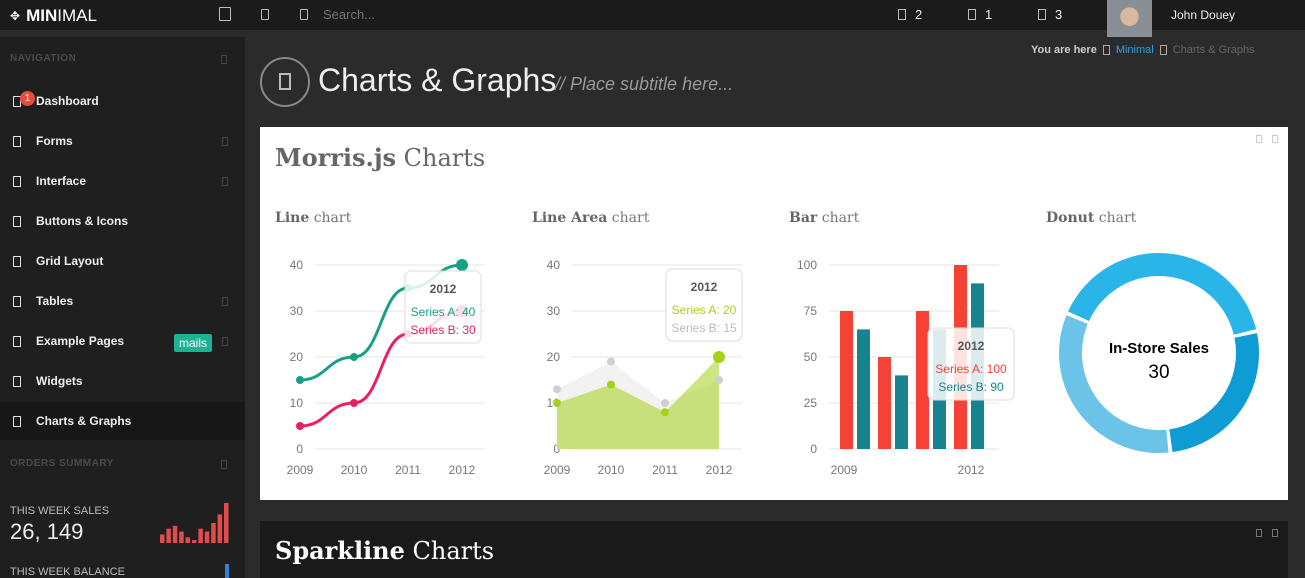 Image resolution: width=1305 pixels, height=578 pixels. I want to click on breadcrumb: You are here Minimal Charts & Graphs, so click(1143, 50).